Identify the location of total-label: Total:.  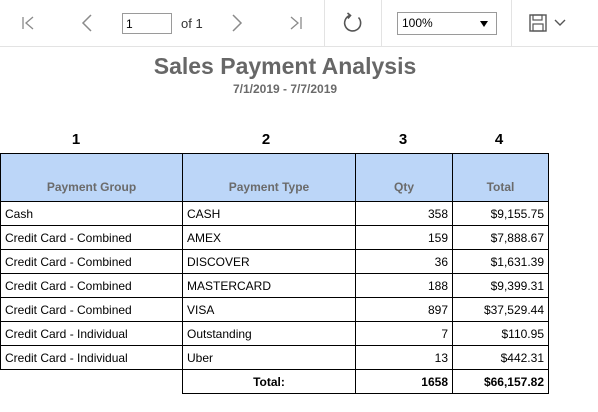
(269, 381).